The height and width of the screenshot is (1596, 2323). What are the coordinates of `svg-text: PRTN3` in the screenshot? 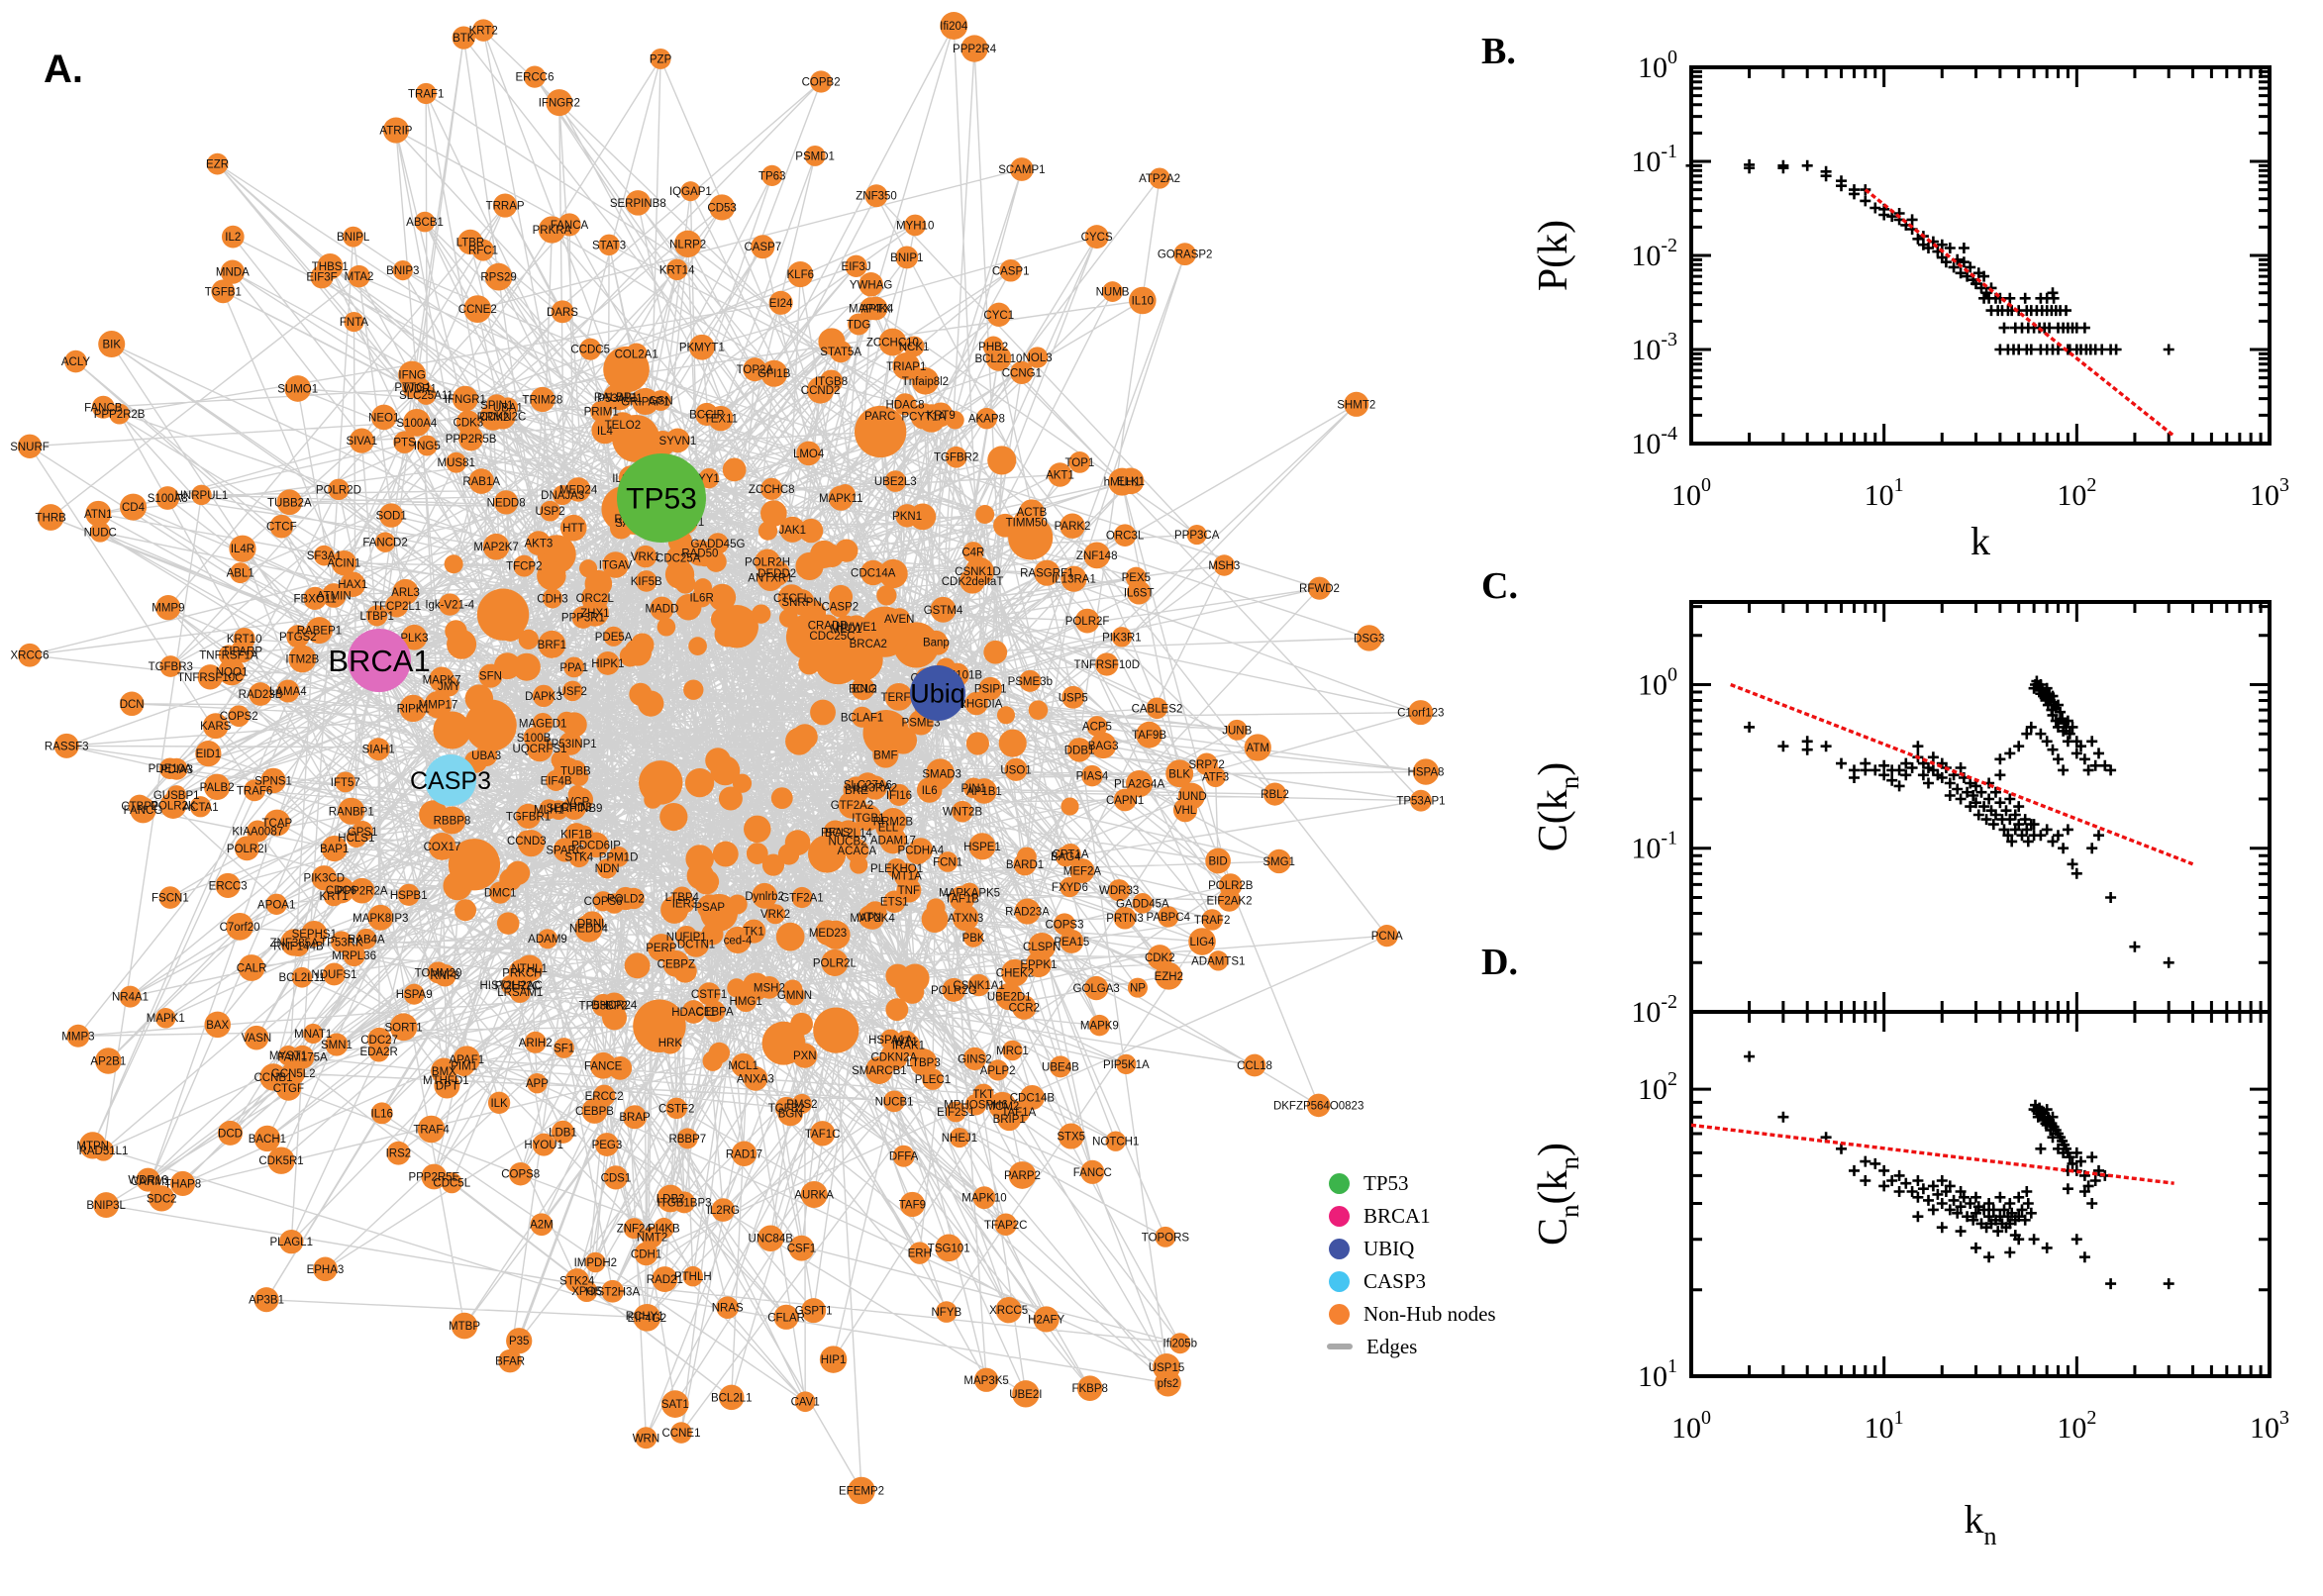 It's located at (1125, 919).